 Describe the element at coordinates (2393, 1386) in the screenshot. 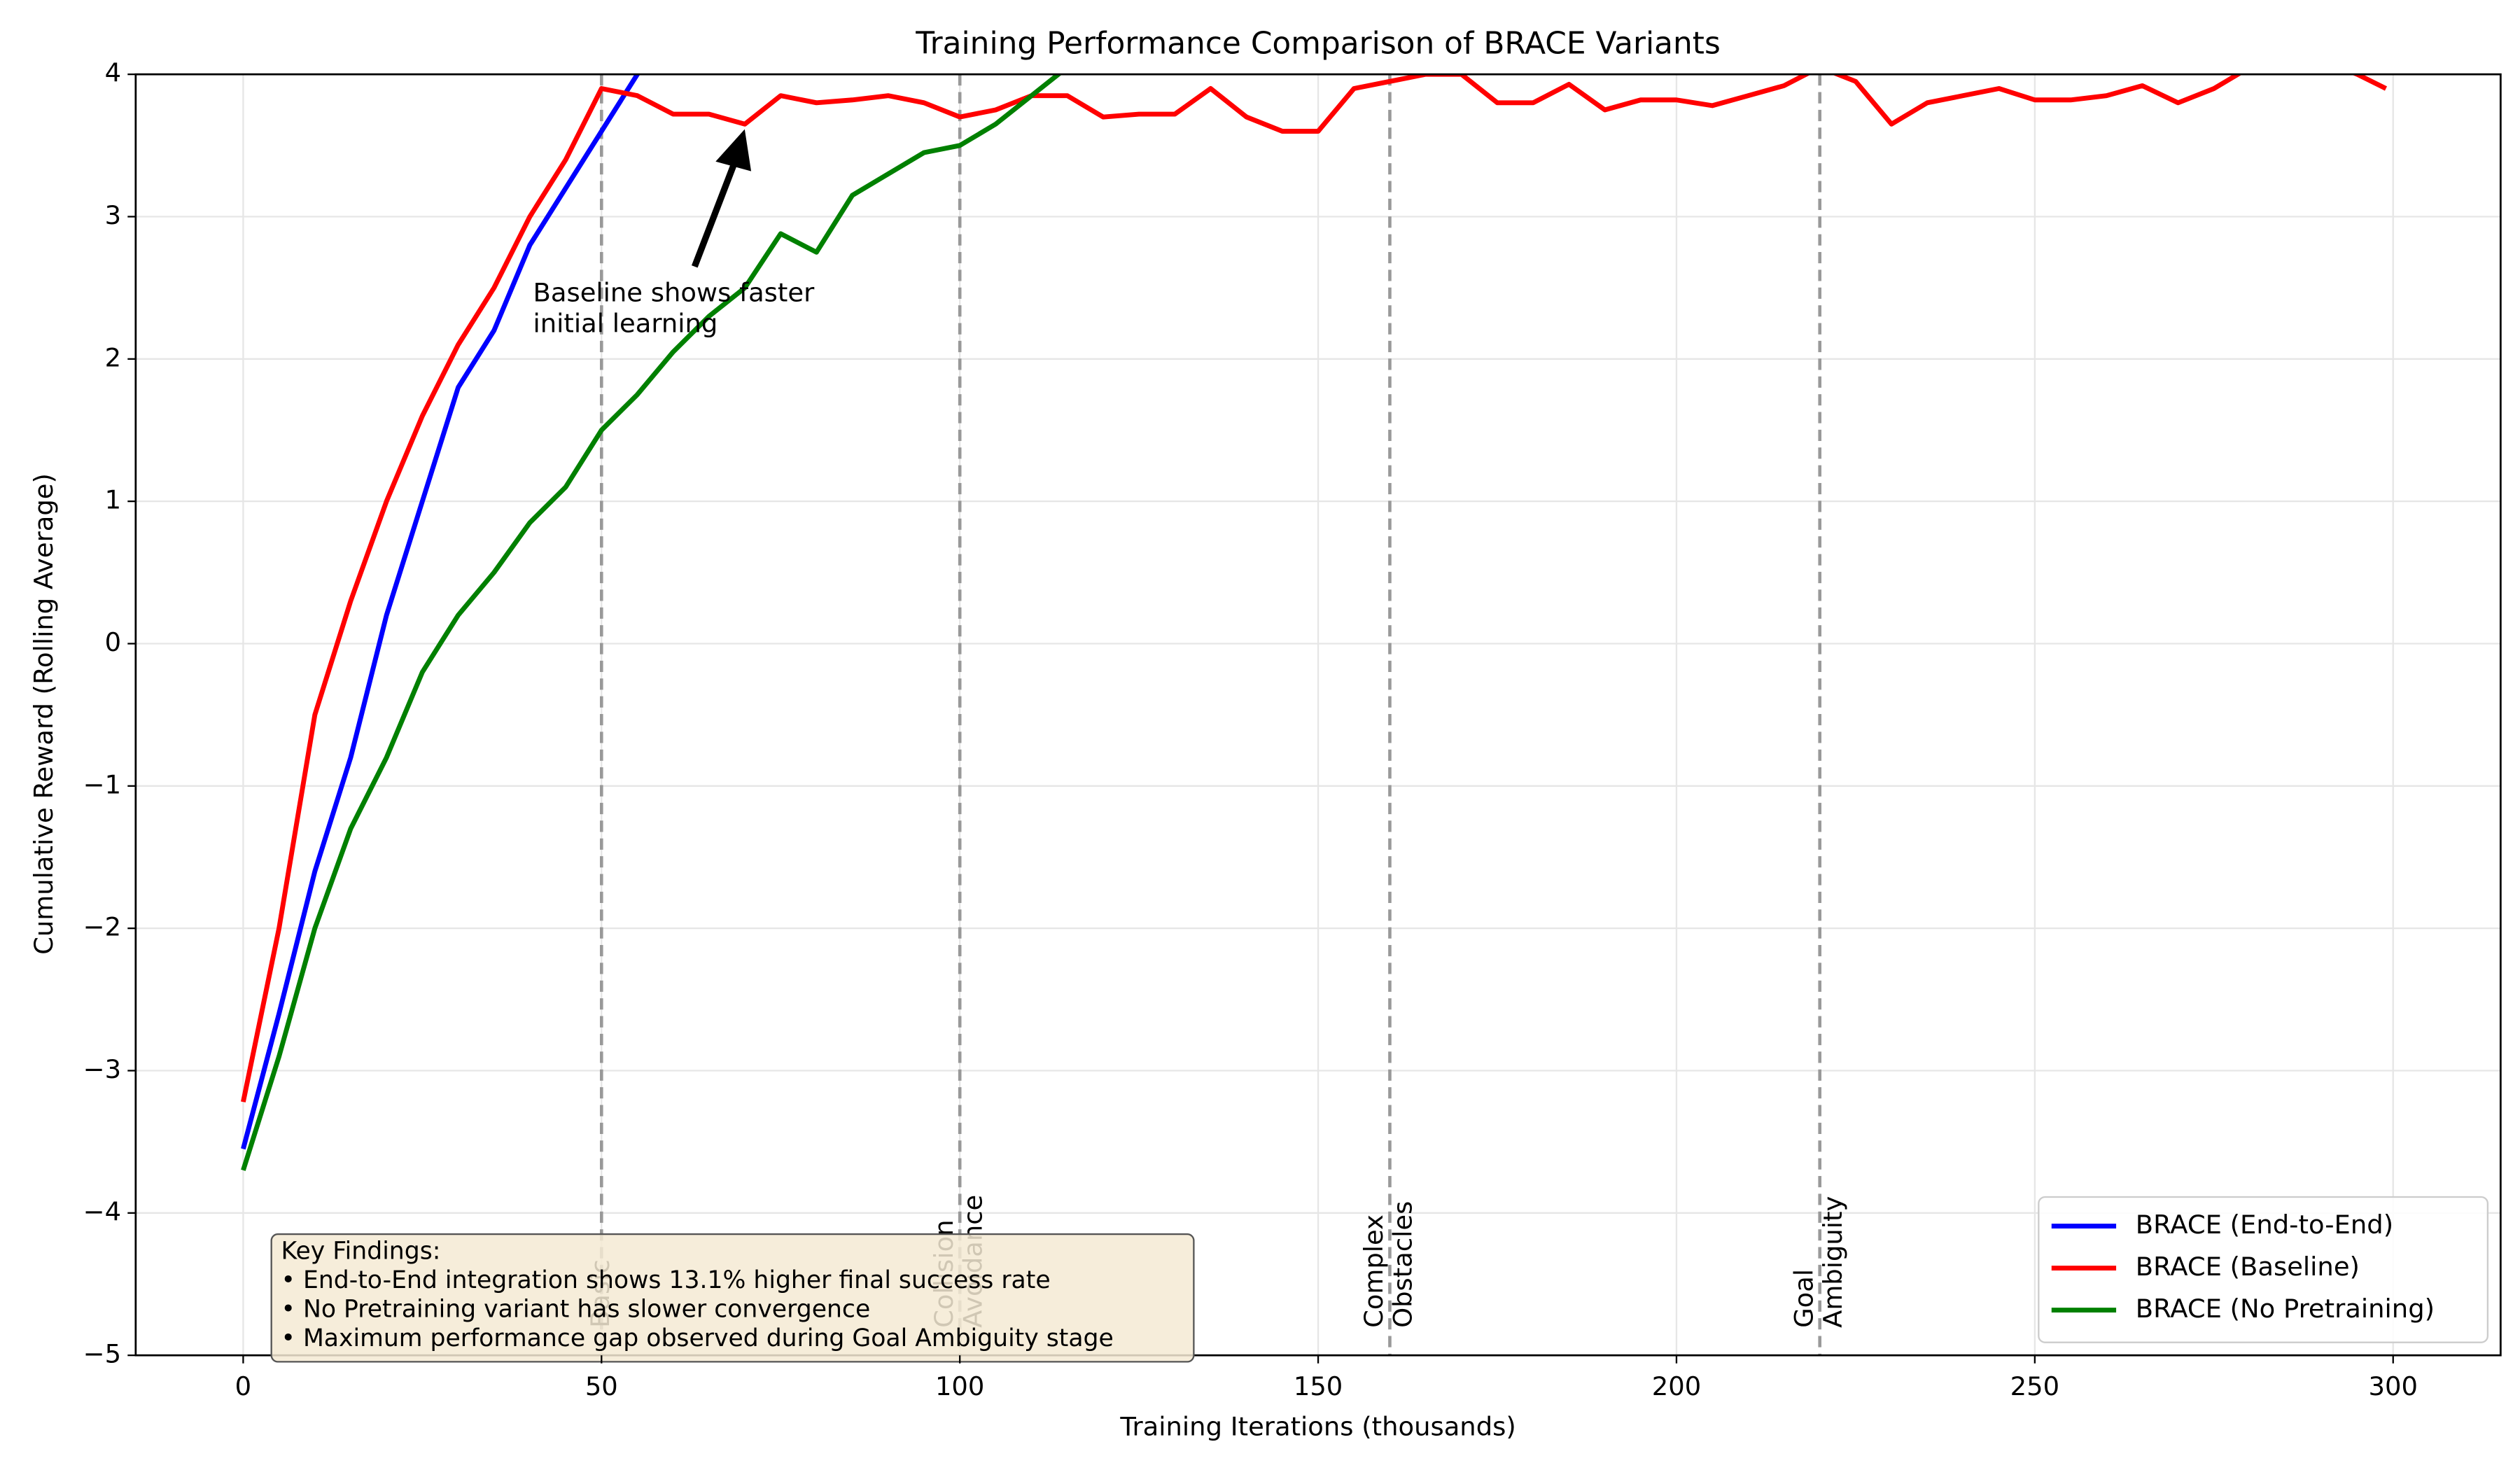

I see `x-tick-label: 300` at that location.